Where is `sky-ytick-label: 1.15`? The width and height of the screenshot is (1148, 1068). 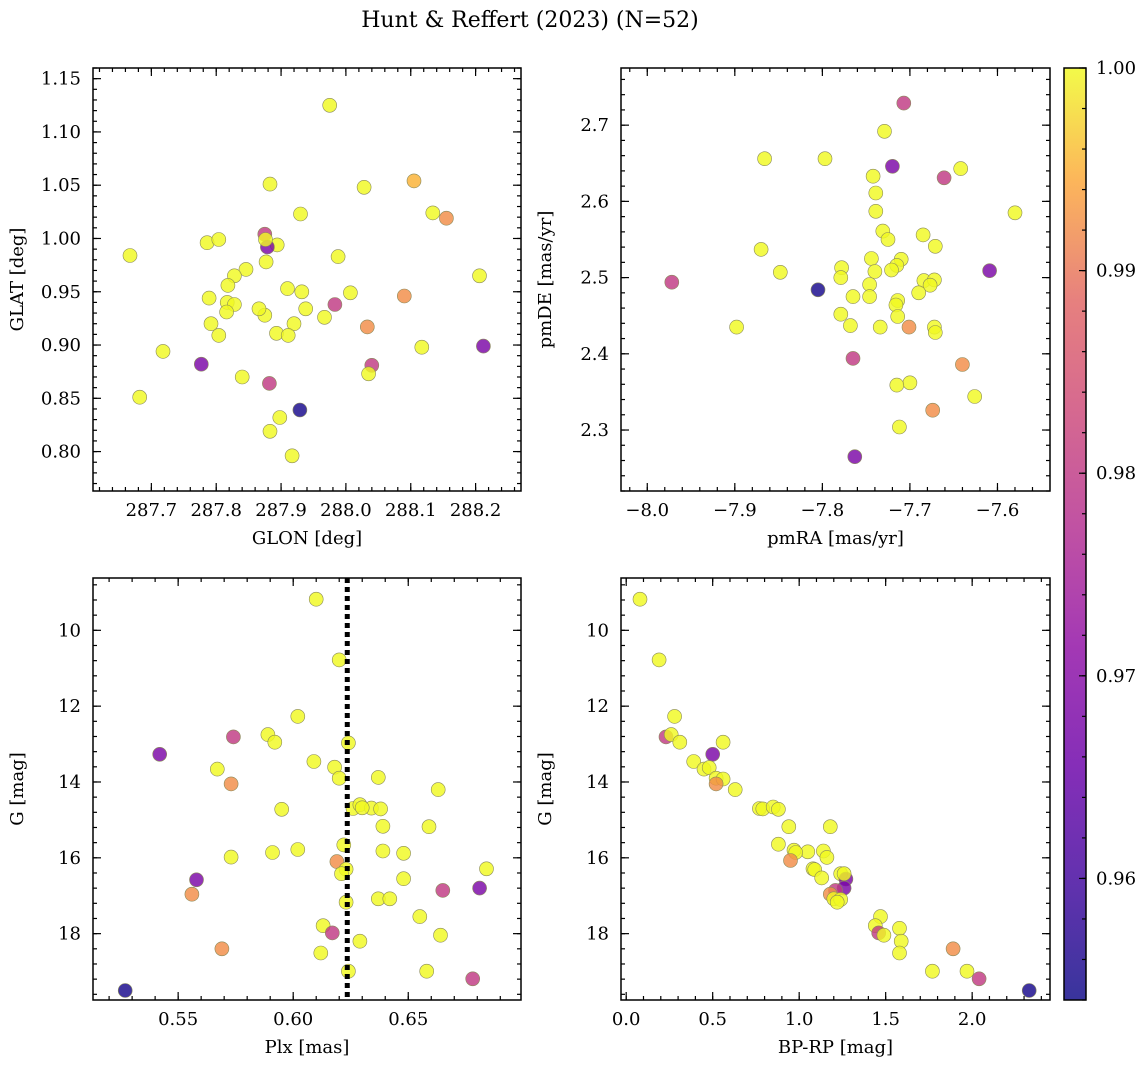 sky-ytick-label: 1.15 is located at coordinates (61, 79).